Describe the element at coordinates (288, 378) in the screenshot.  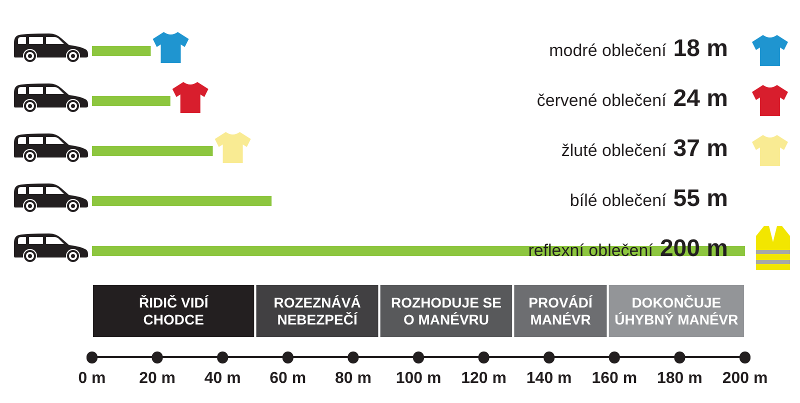
I see `x-tick-label: 60 m` at that location.